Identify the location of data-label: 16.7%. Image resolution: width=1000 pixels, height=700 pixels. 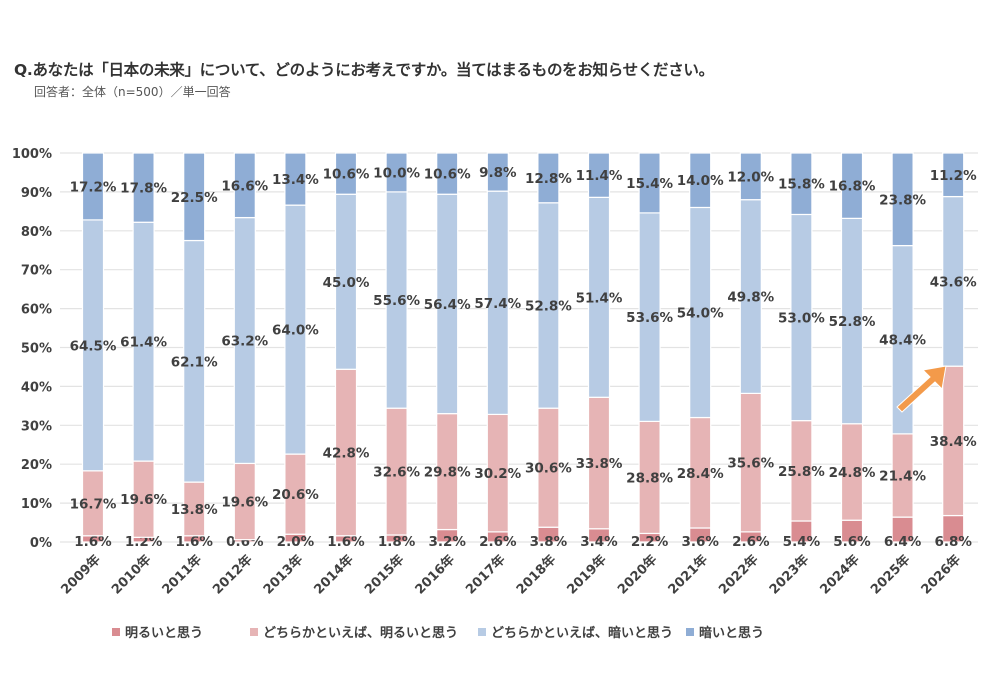
(93, 504).